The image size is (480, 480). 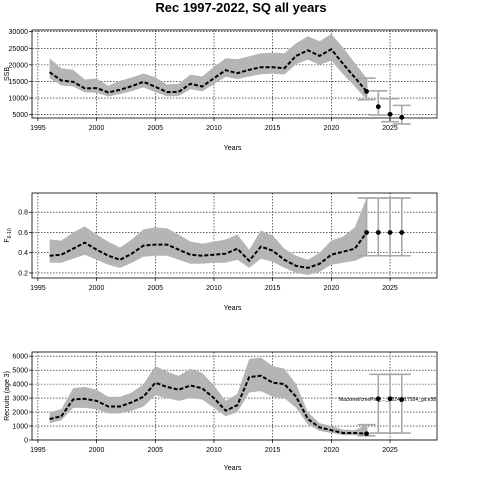 What do you see at coordinates (97, 288) in the screenshot?
I see `f-x-tick-label: 2000` at bounding box center [97, 288].